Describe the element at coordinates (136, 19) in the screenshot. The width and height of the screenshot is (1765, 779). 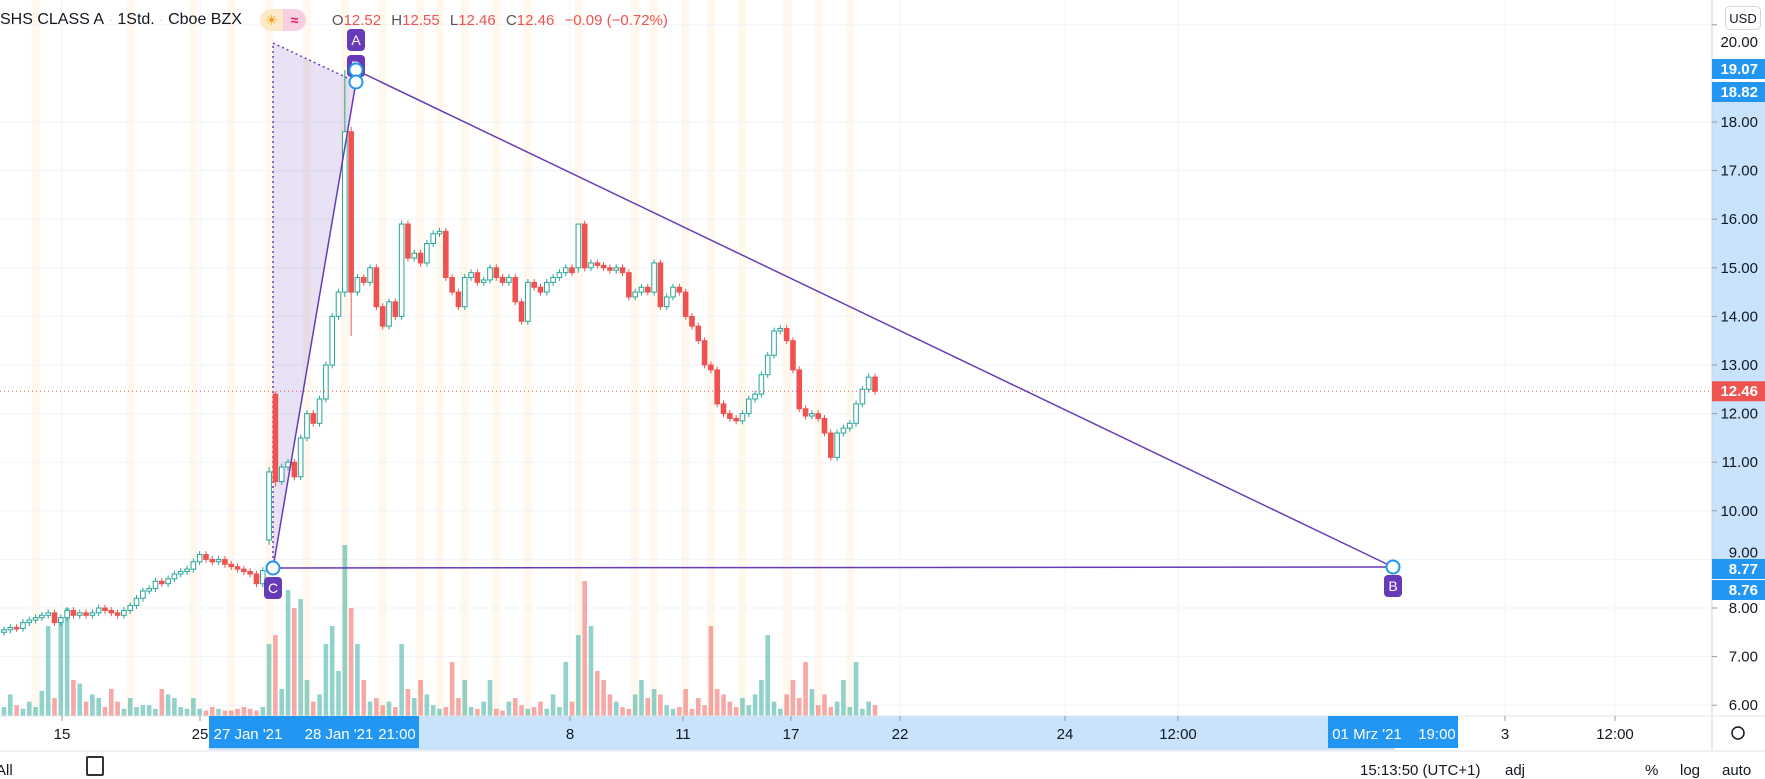
I see `interval: 1Std.` at that location.